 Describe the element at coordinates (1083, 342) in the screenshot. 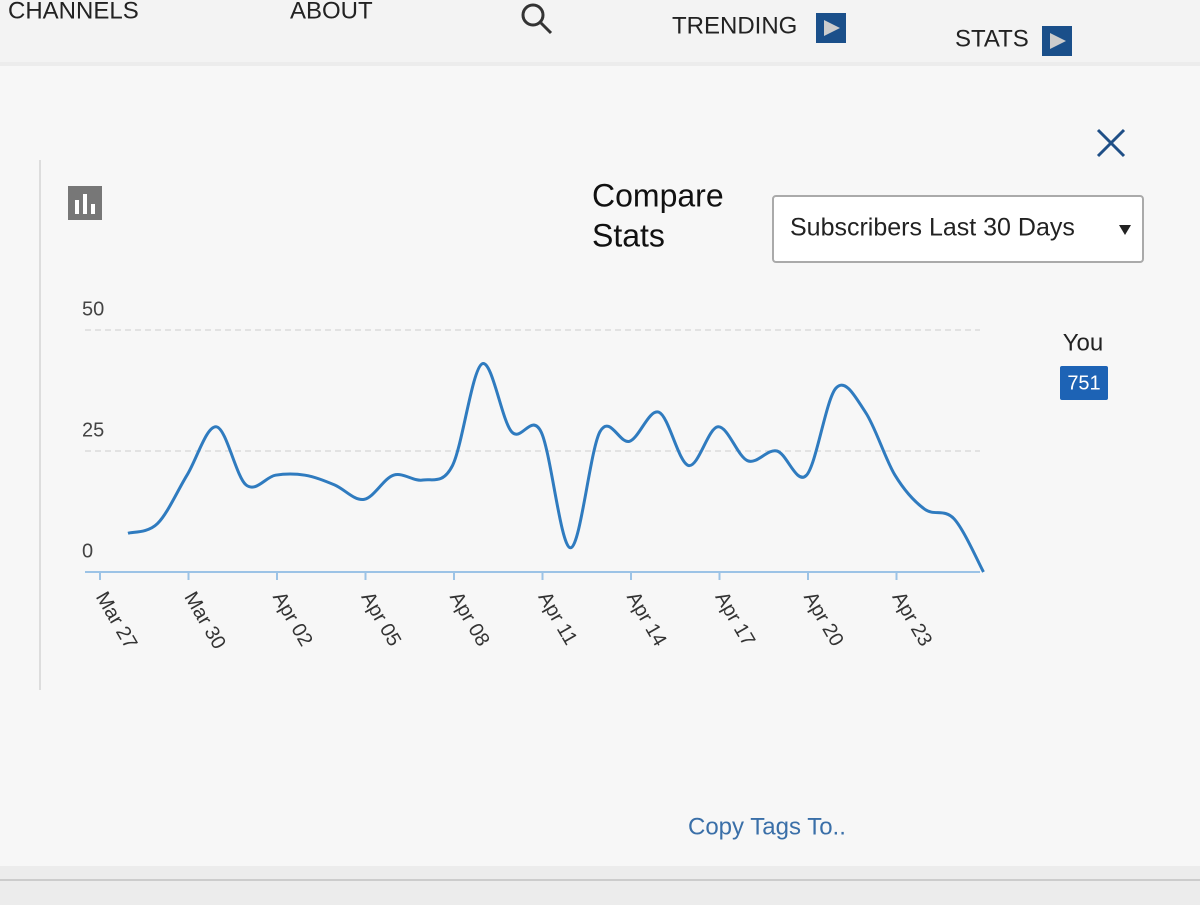

I see `legend-label: You` at that location.